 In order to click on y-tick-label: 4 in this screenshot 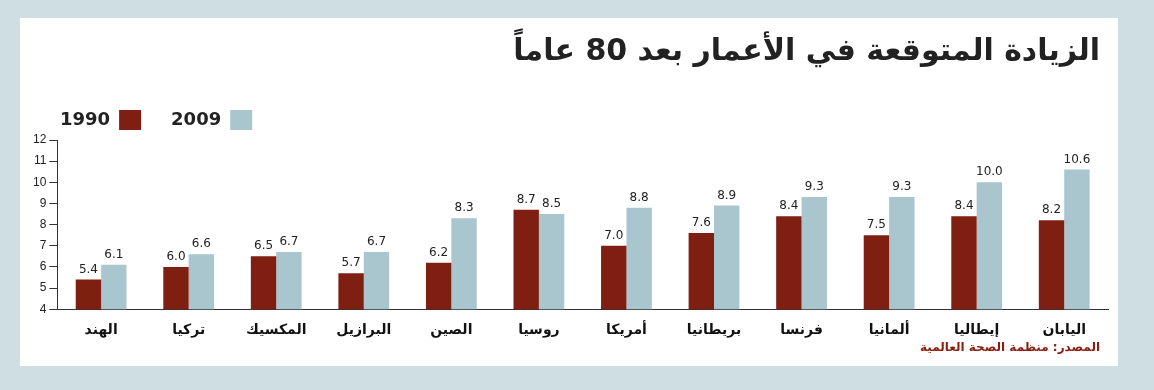, I will do `click(43, 308)`.